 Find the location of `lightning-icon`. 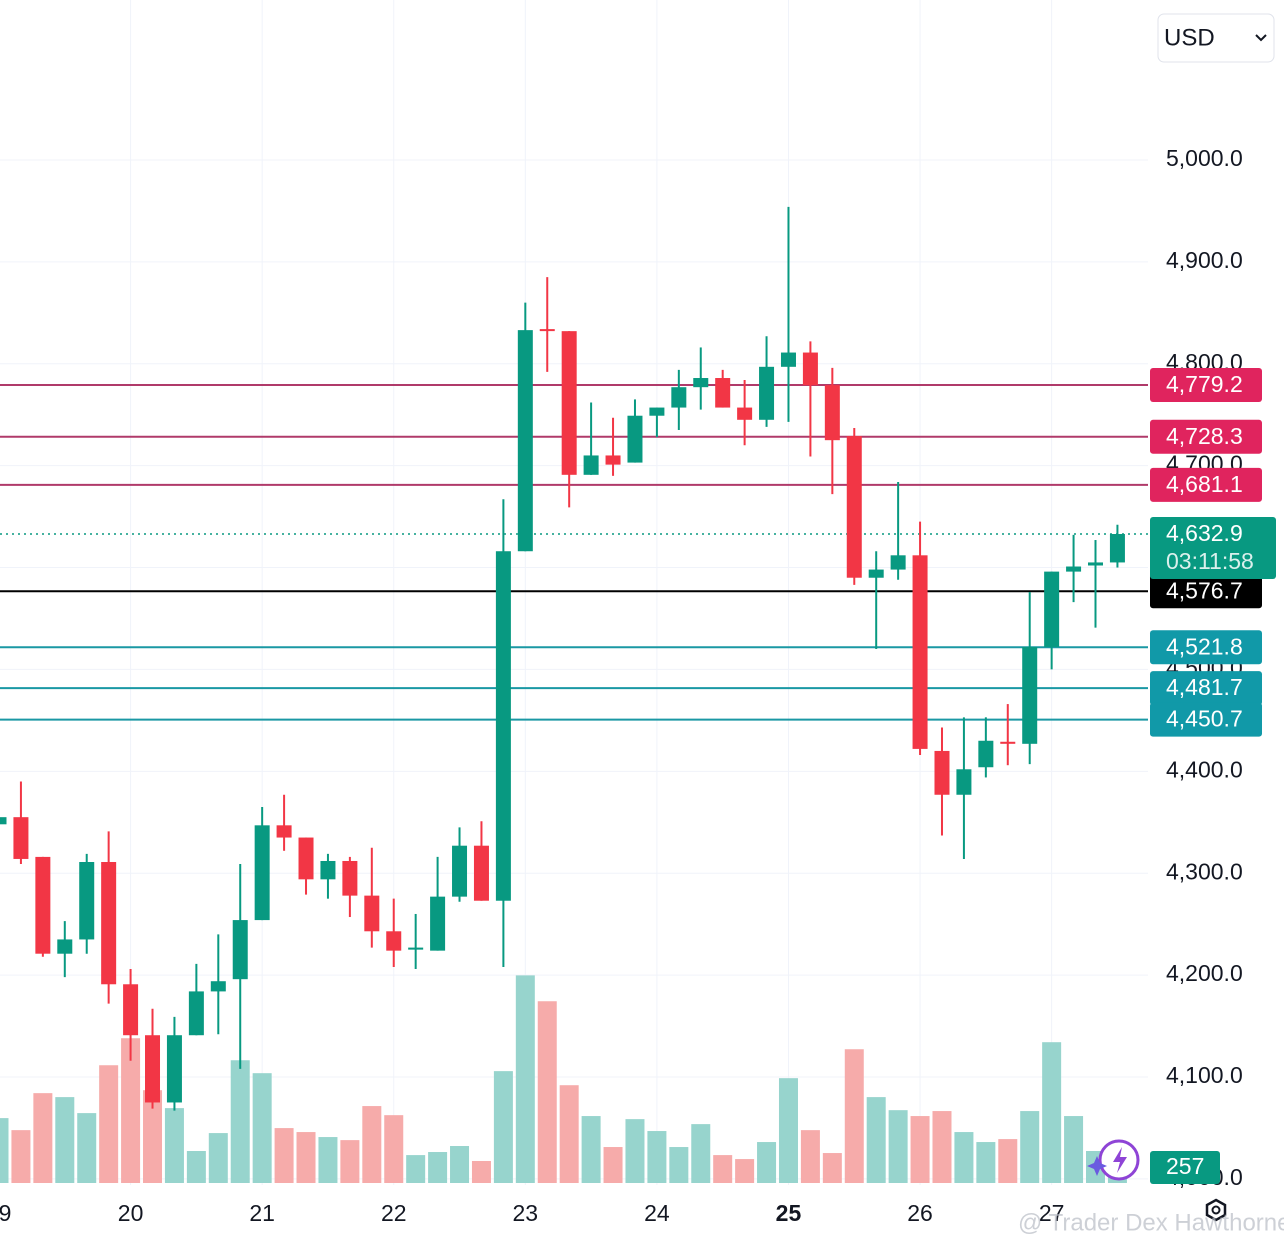

lightning-icon is located at coordinates (1113, 1160).